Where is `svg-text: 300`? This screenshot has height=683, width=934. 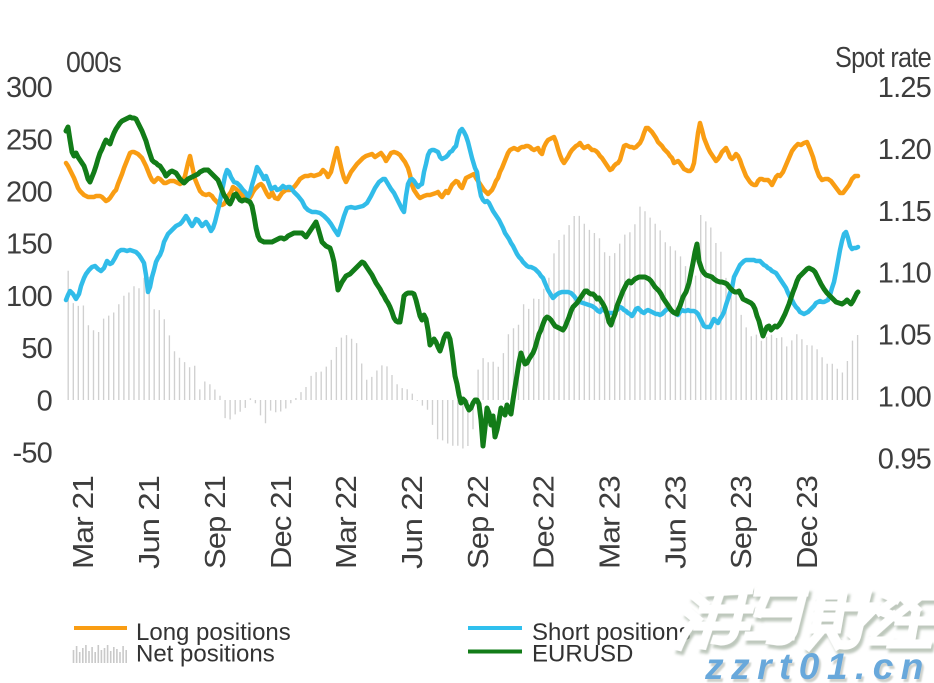
svg-text: 300 is located at coordinates (29, 88).